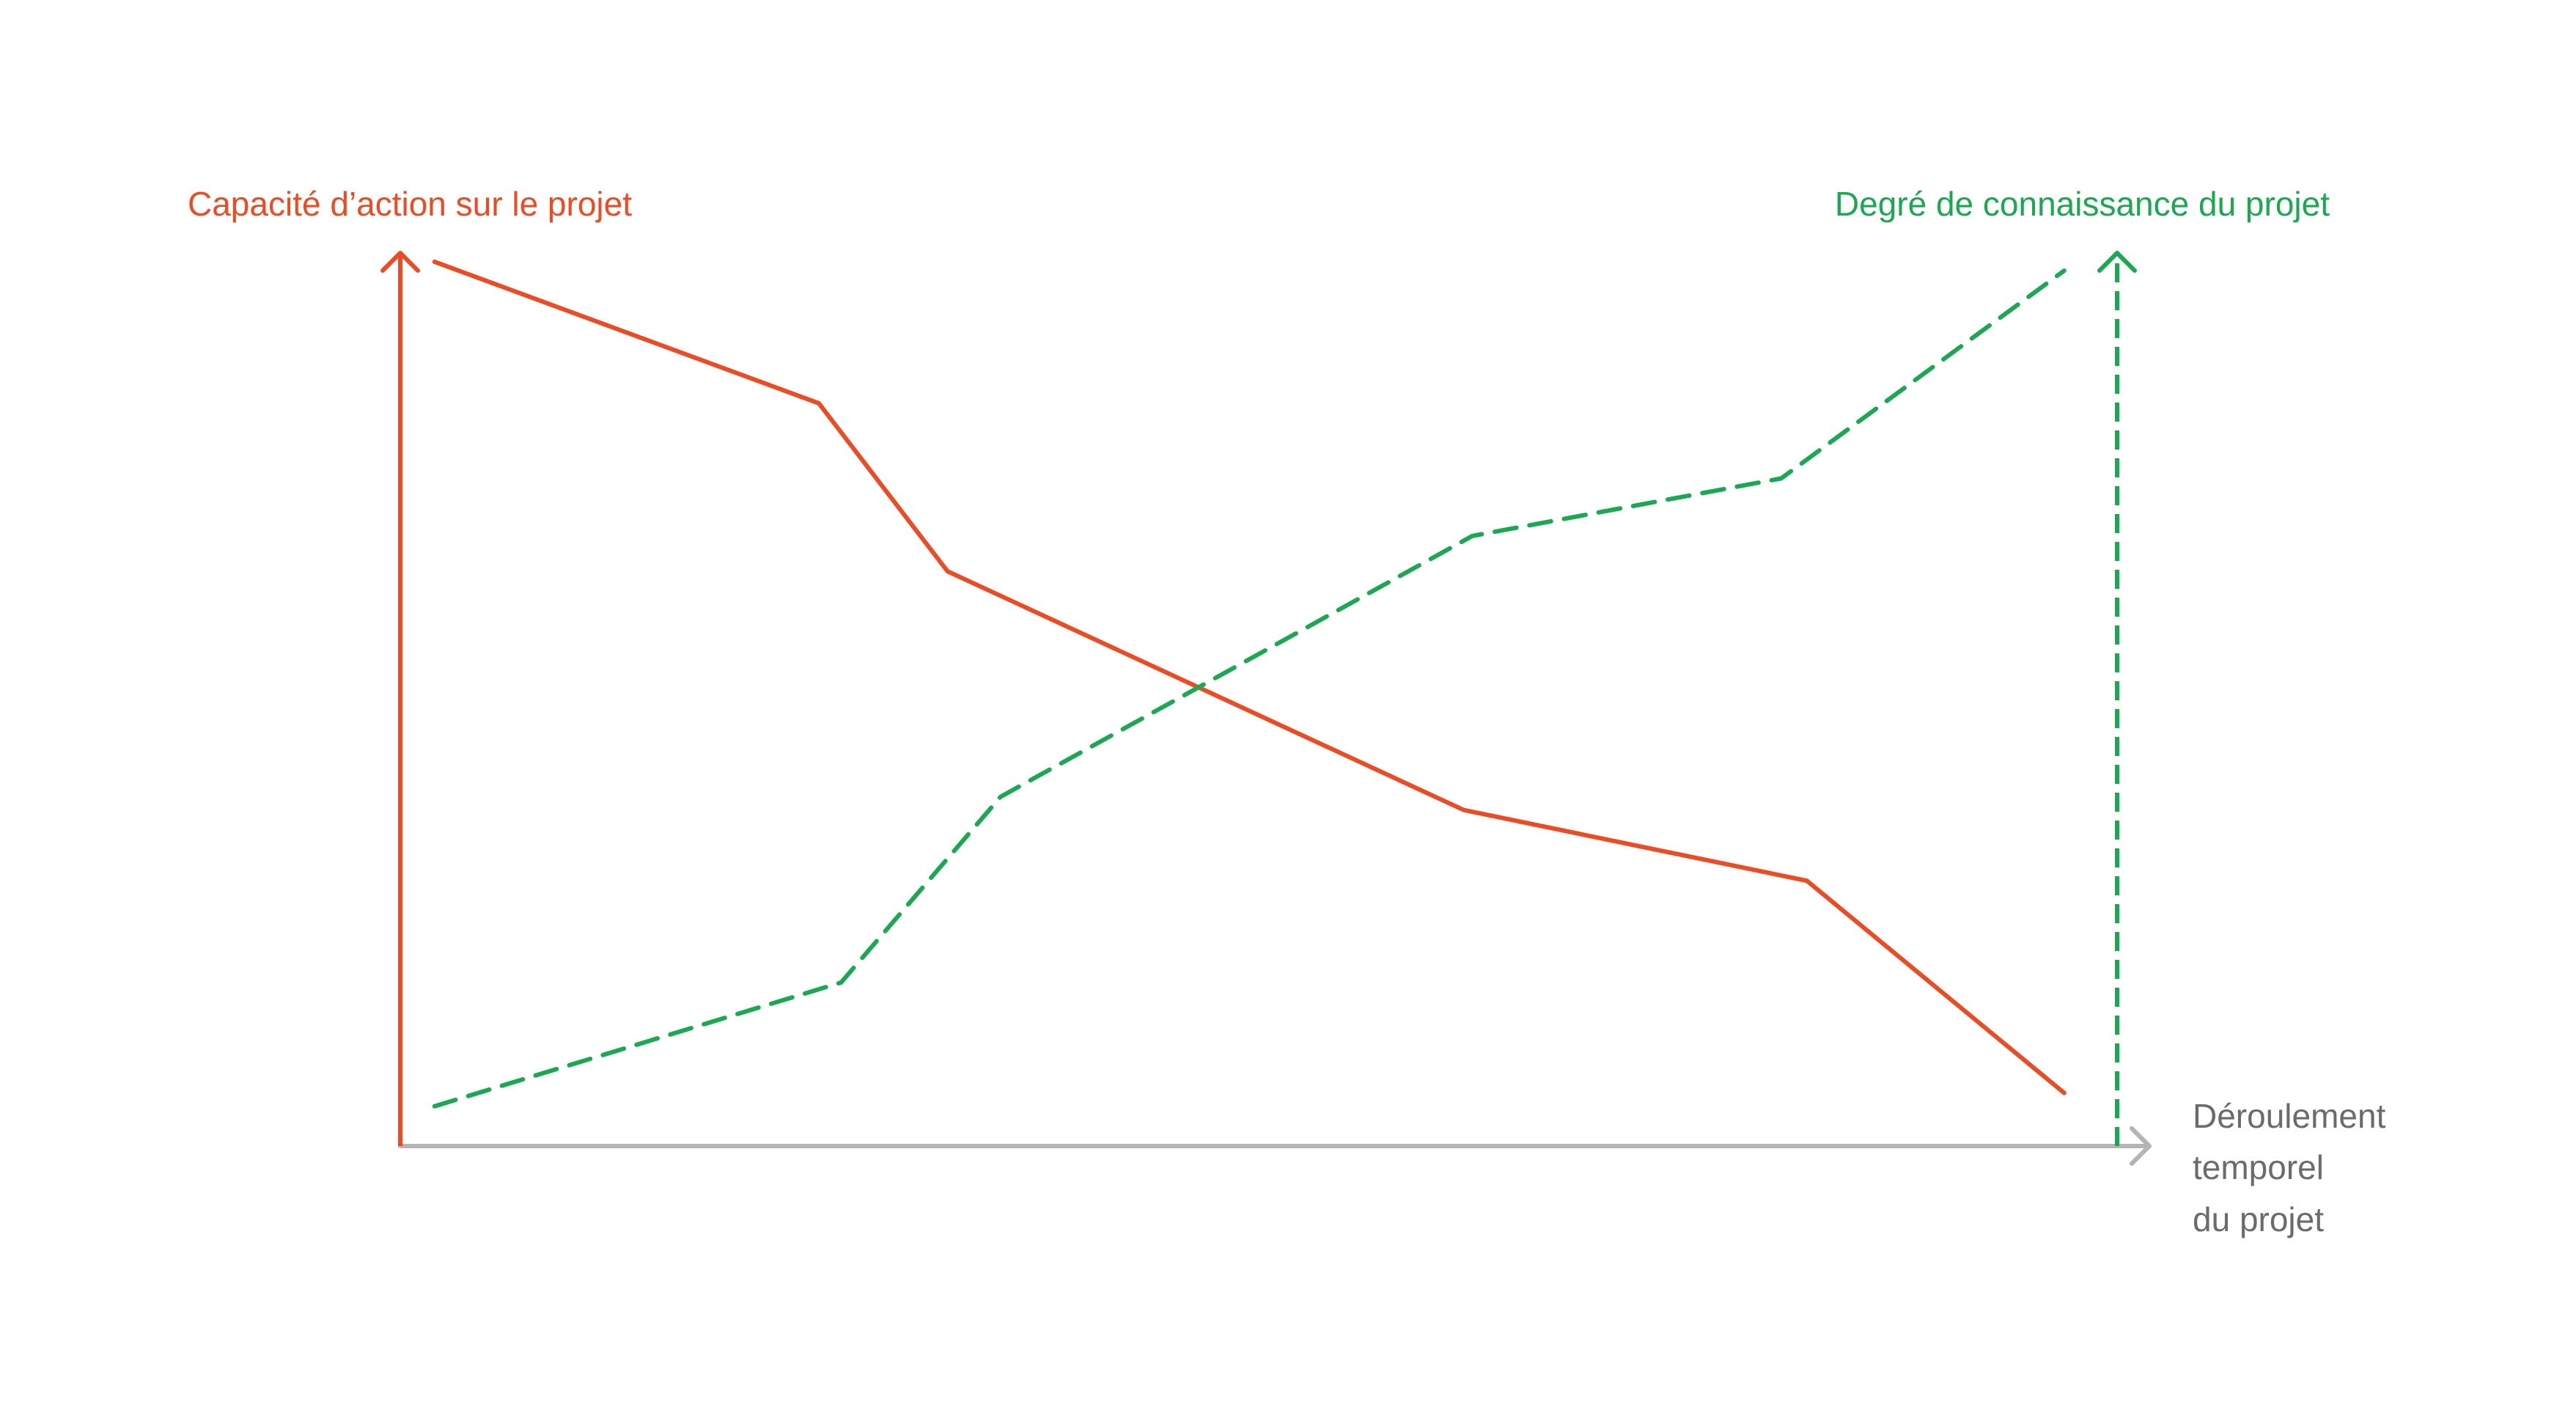 This screenshot has height=1421, width=2576. I want to click on x-axis-arrowhead, so click(2141, 1146).